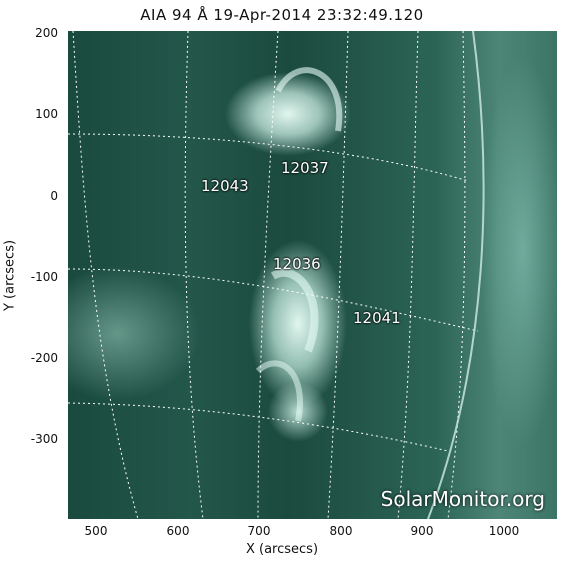 The height and width of the screenshot is (564, 564). What do you see at coordinates (44, 277) in the screenshot?
I see `y-tick-label: -100` at bounding box center [44, 277].